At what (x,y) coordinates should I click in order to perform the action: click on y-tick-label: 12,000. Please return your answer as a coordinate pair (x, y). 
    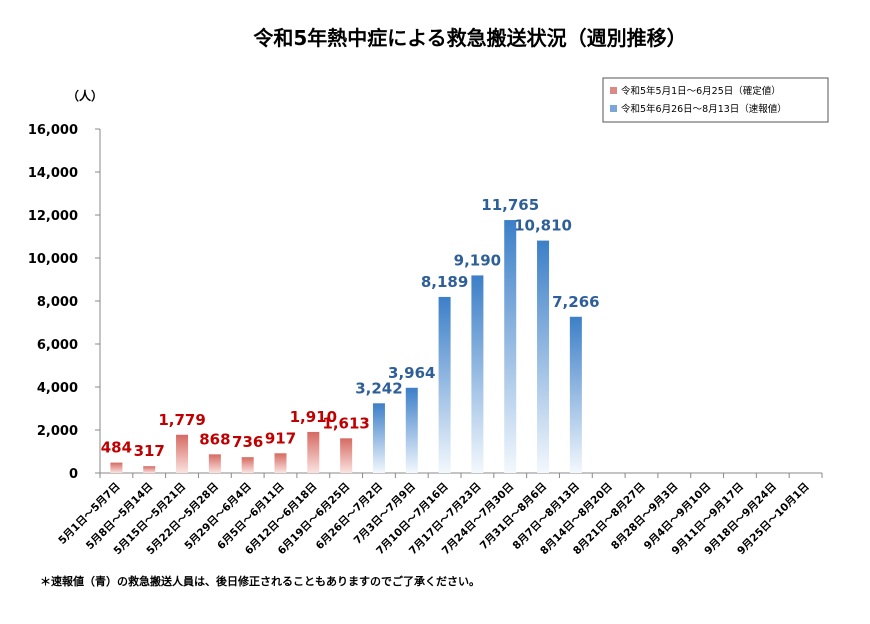
    Looking at the image, I should click on (53, 216).